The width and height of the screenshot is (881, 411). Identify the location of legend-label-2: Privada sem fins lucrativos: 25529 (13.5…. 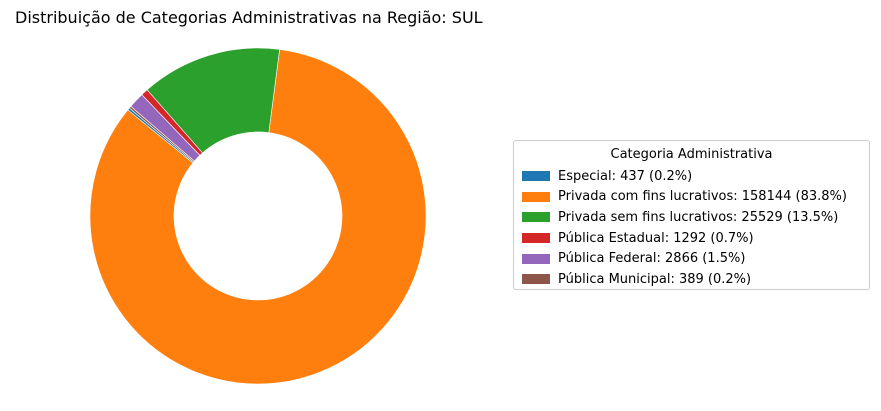
(698, 217).